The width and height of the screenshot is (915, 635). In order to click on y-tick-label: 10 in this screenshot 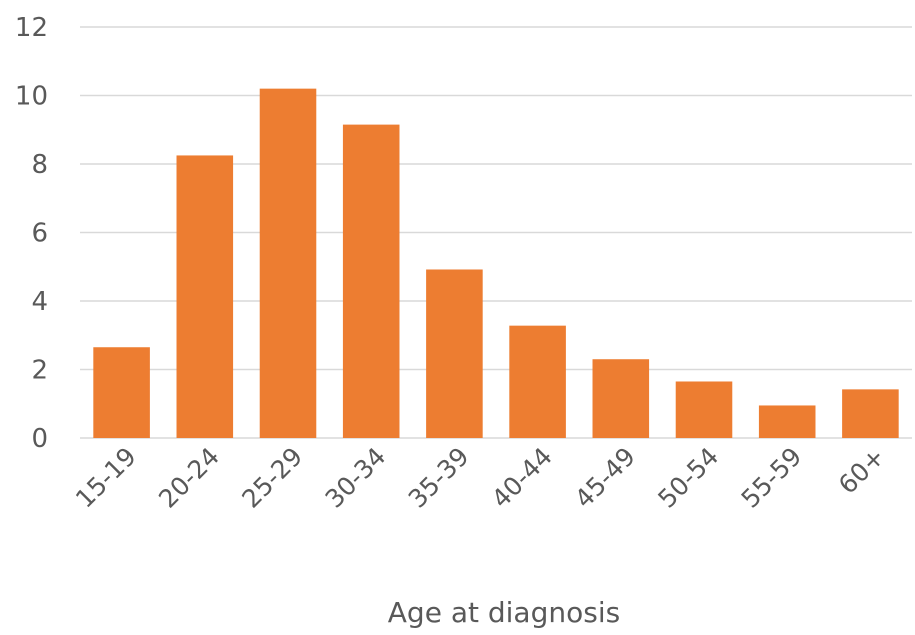, I will do `click(31, 97)`.